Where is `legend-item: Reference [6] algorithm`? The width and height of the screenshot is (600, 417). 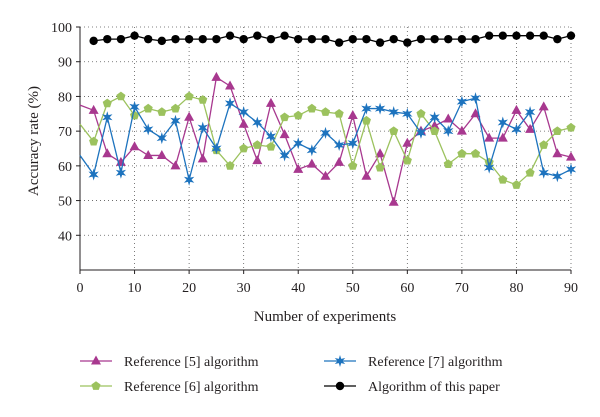
legend-item: Reference [6] algorithm is located at coordinates (169, 387).